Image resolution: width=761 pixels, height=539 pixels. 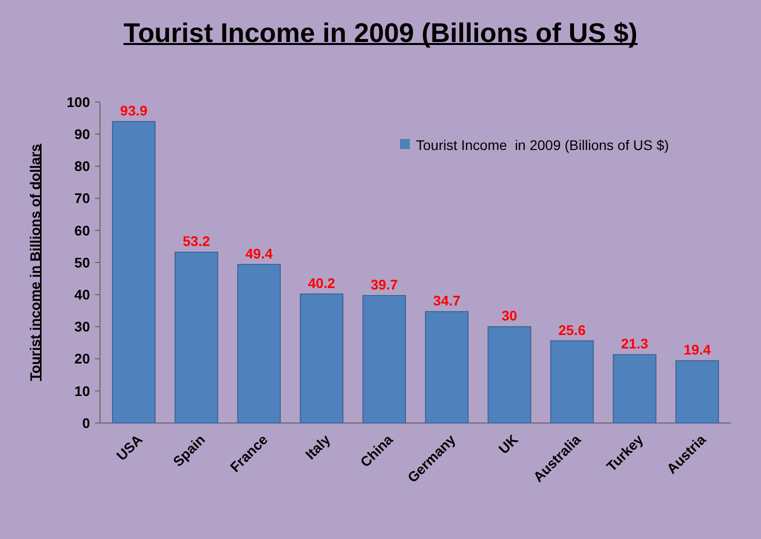 I want to click on y-tick-label: 0, so click(x=86, y=422).